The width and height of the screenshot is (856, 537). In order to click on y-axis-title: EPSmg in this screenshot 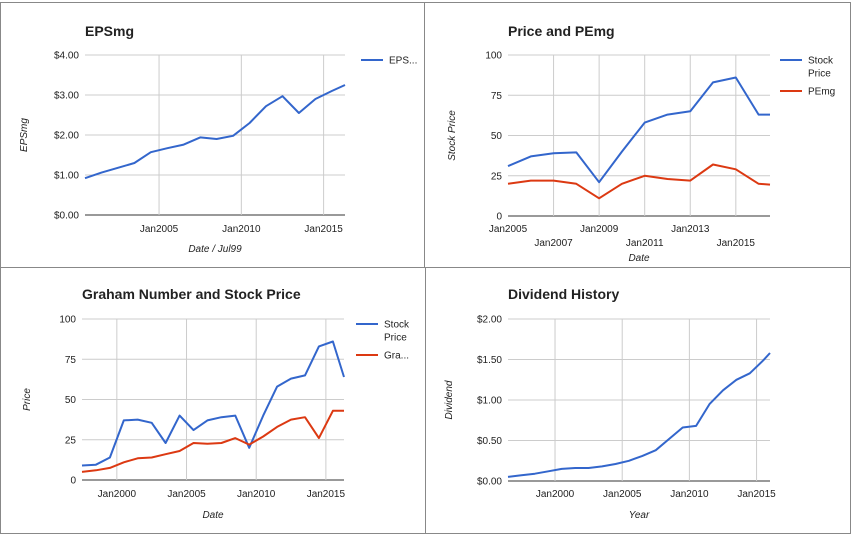, I will do `click(24, 135)`.